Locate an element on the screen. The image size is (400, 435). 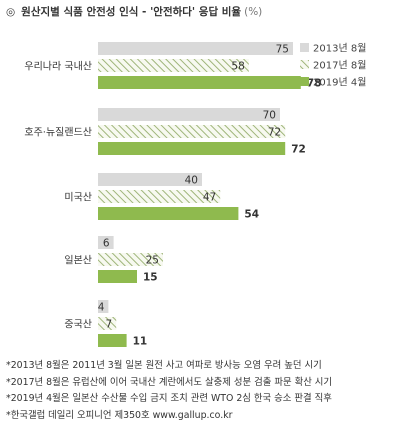
data-label: 7 is located at coordinates (109, 325).